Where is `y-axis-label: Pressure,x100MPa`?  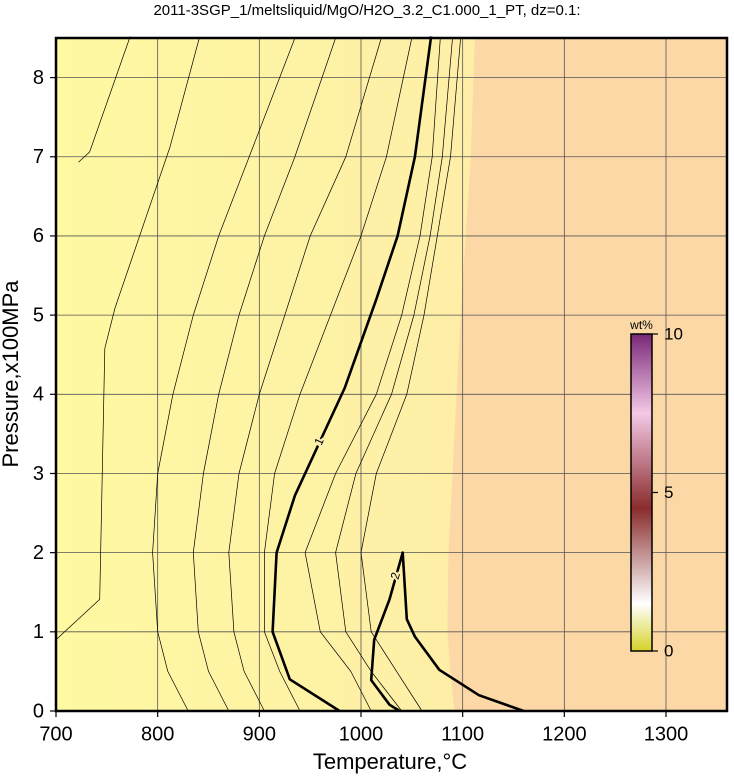 y-axis-label: Pressure,x100MPa is located at coordinates (11, 374).